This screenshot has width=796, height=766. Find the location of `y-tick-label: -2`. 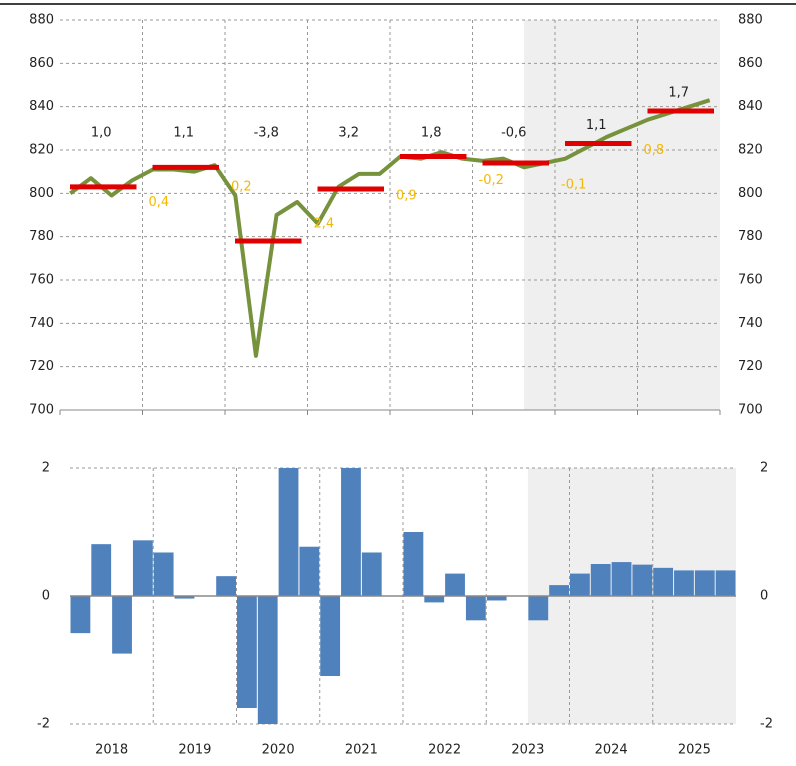

y-tick-label: -2 is located at coordinates (43, 724).